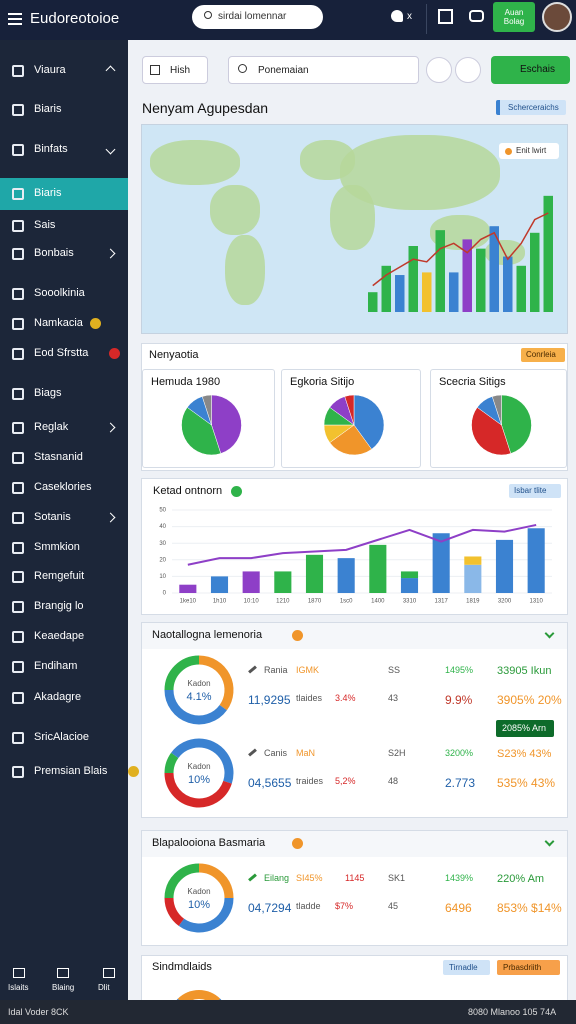  I want to click on row-cell: Eilang, so click(277, 878).